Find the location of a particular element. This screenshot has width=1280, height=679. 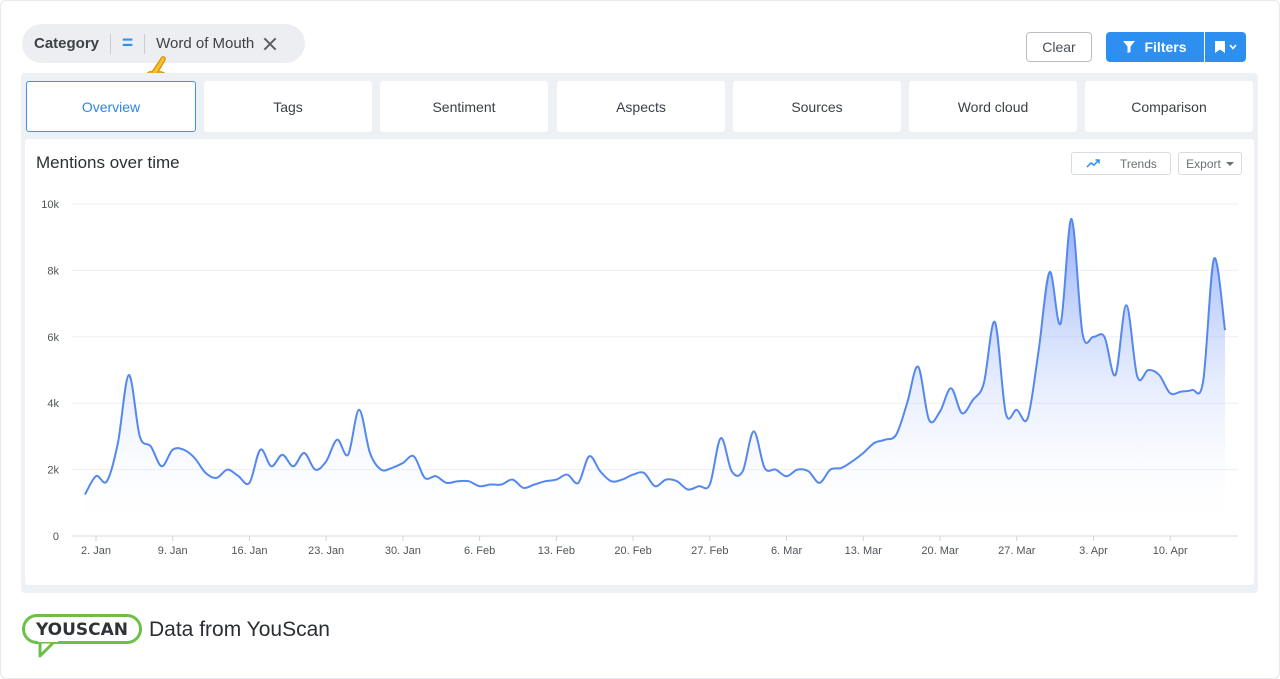

y-tick-label: 4k is located at coordinates (53, 404).